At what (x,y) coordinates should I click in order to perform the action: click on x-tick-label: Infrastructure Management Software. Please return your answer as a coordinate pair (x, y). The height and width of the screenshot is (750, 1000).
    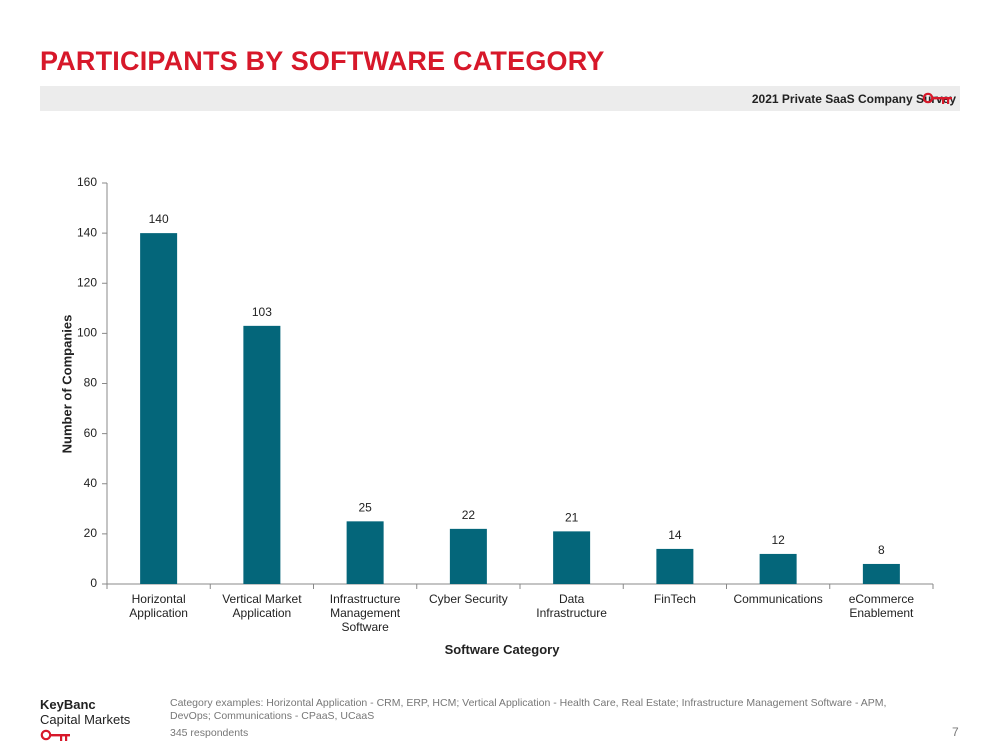
    Looking at the image, I should click on (365, 613).